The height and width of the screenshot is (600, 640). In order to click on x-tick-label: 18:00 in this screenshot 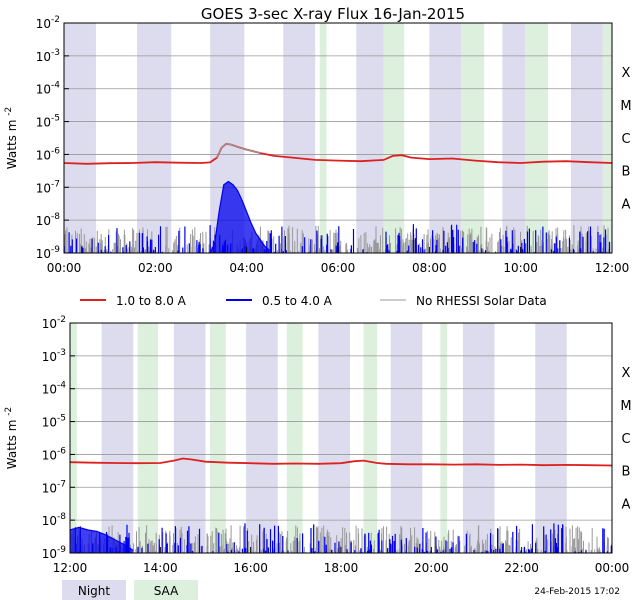, I will do `click(341, 568)`.